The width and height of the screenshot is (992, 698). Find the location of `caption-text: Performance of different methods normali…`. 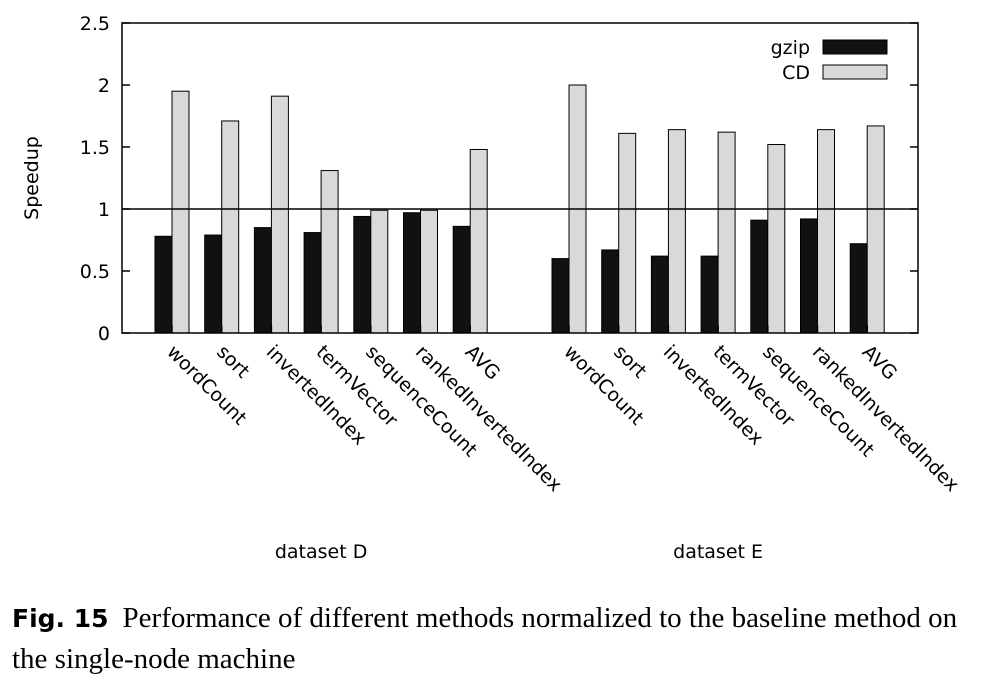

caption-text: Performance of different methods normali… is located at coordinates (485, 638).